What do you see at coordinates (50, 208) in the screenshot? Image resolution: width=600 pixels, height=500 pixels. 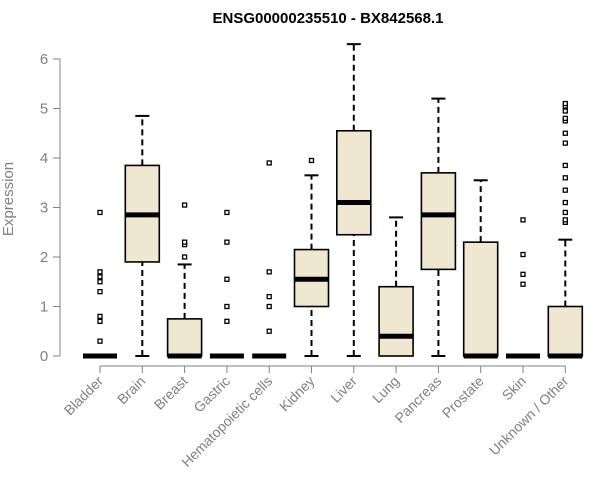 I see `y-axis: 0 1 2 3 4 5 6` at bounding box center [50, 208].